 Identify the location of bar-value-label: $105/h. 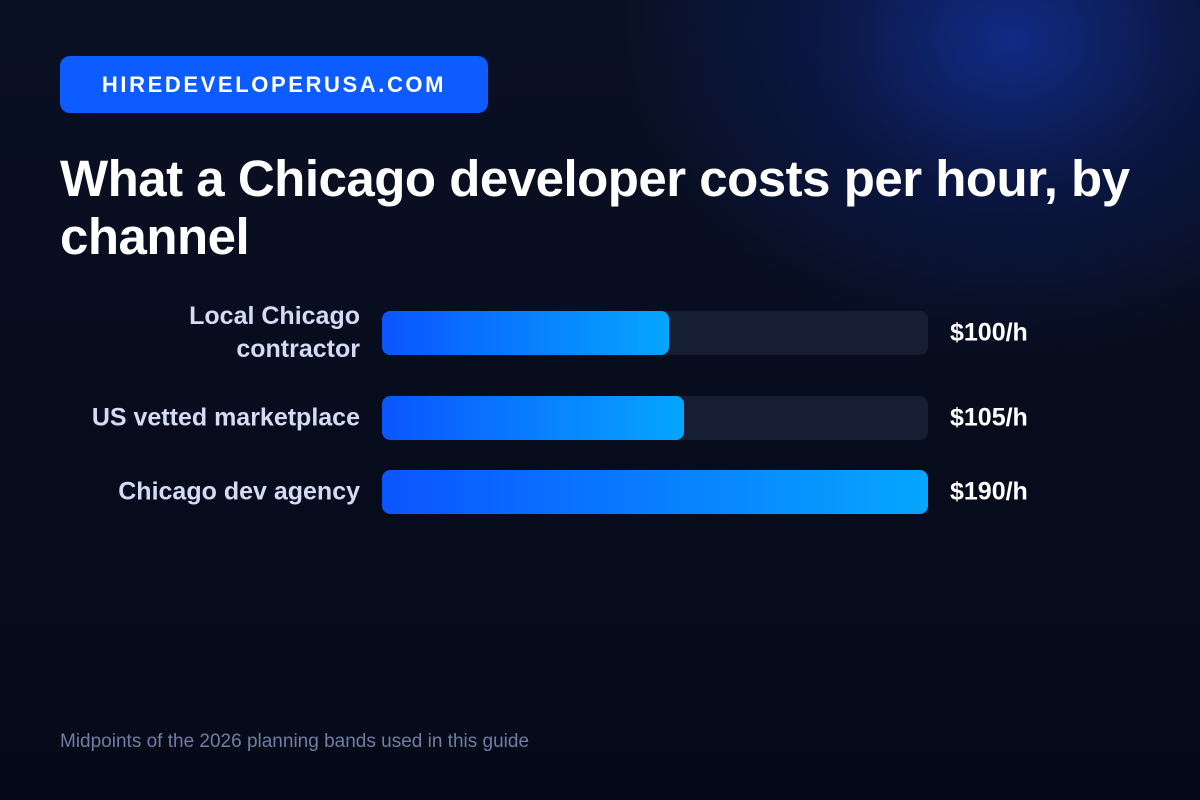
(989, 417).